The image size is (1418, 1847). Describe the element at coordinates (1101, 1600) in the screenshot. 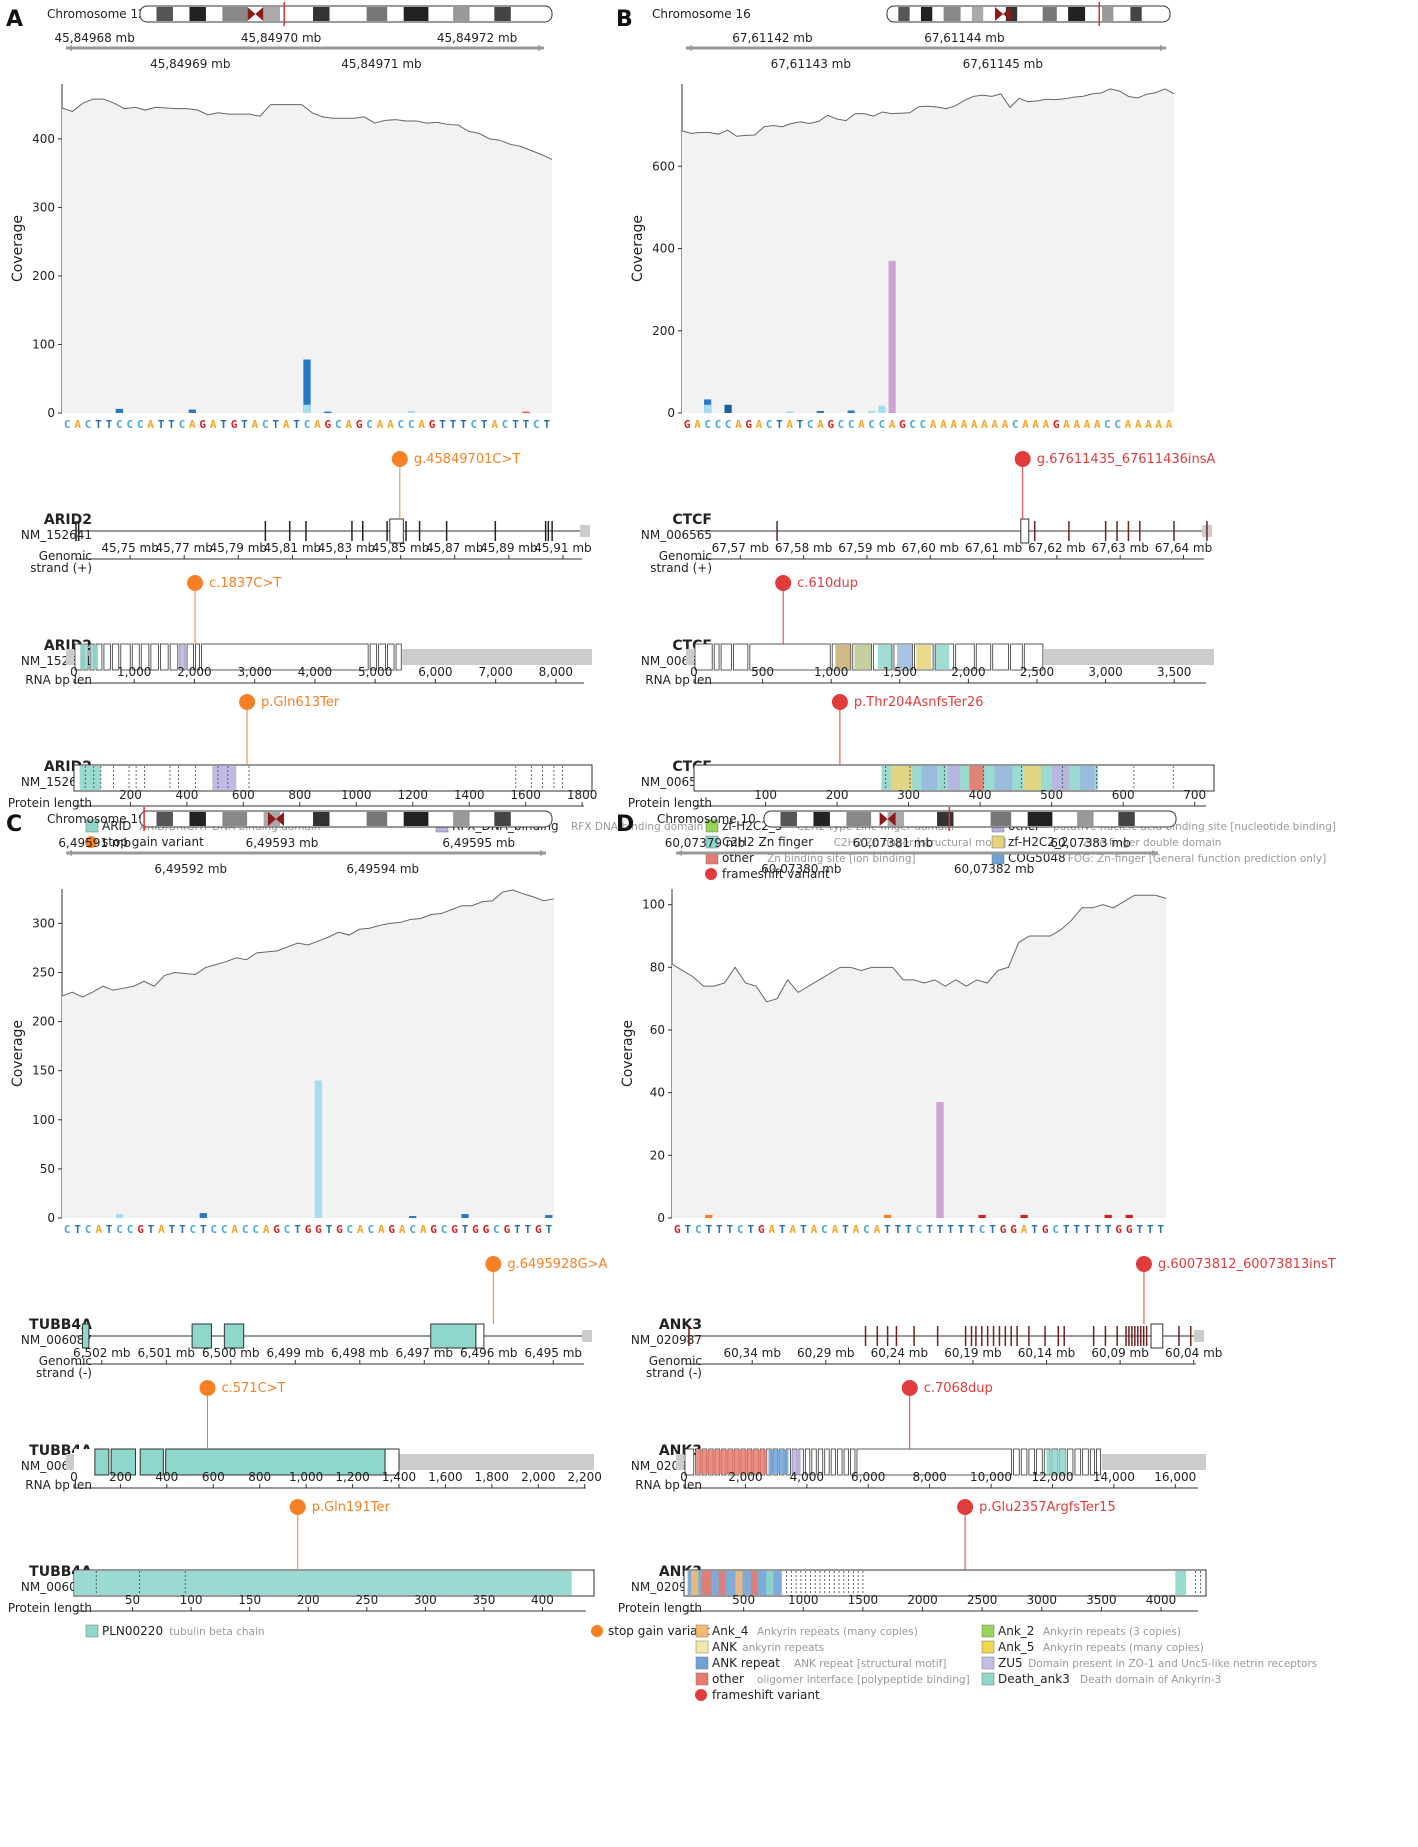

I see `protein-tick-label: 3500` at that location.